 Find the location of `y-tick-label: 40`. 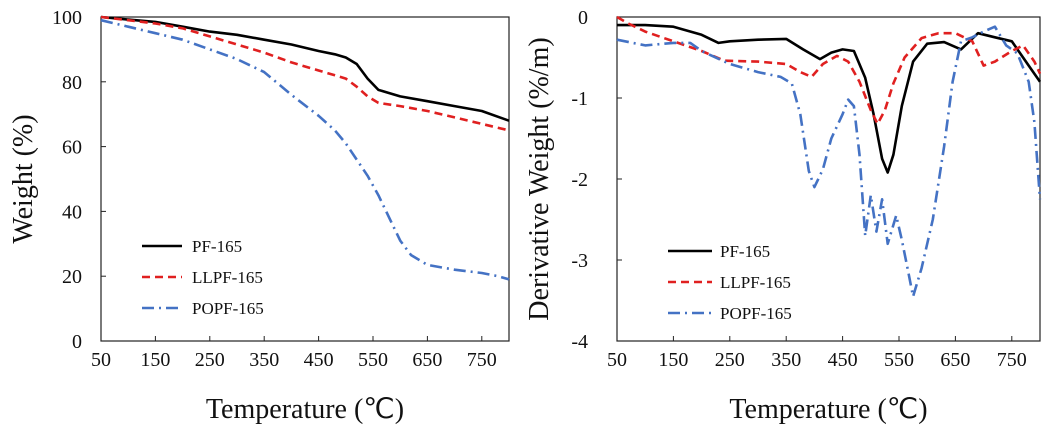

y-tick-label: 40 is located at coordinates (72, 212).